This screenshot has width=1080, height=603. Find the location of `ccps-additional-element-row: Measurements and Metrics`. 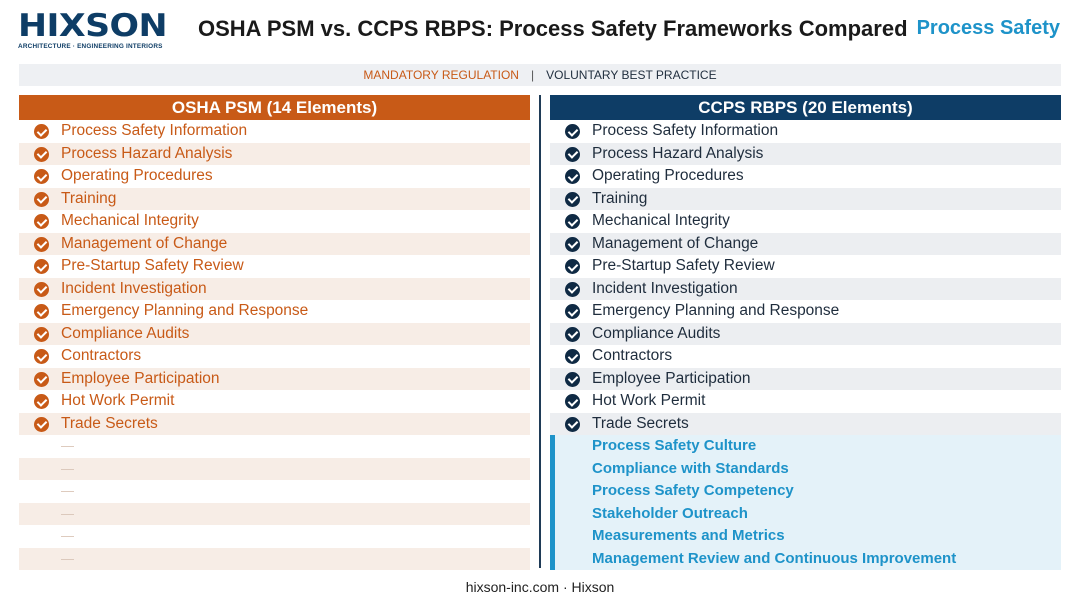

ccps-additional-element-row: Measurements and Metrics is located at coordinates (805, 536).